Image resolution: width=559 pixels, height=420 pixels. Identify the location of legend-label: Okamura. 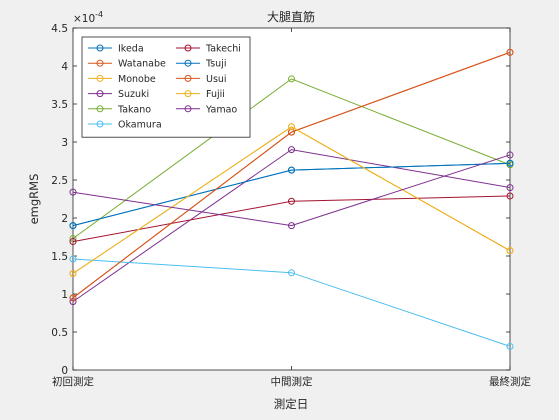
(140, 125).